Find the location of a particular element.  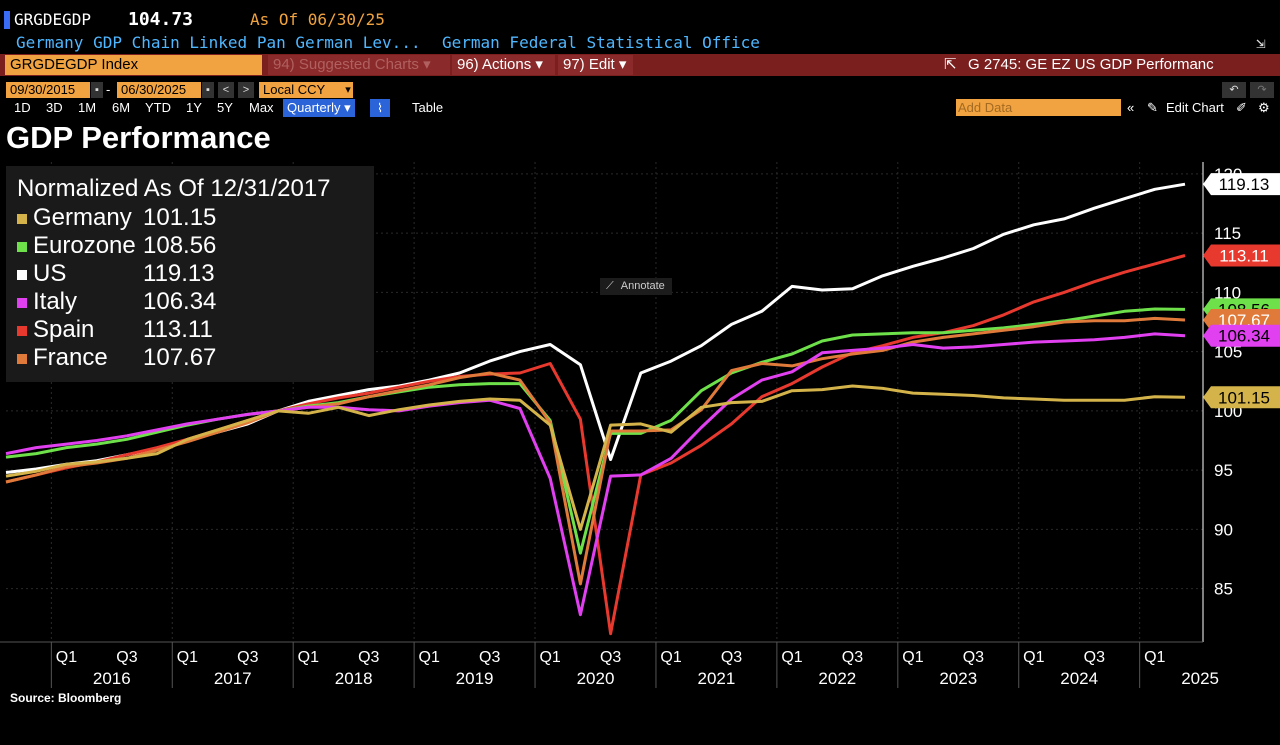

collapse-icon: « is located at coordinates (1131, 107).